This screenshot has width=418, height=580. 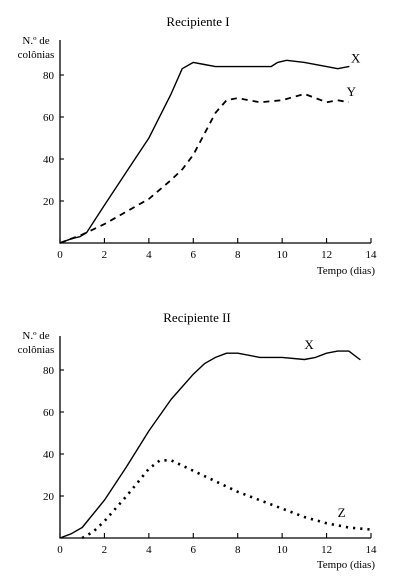 What do you see at coordinates (49, 160) in the screenshot?
I see `chart1-ytick-label: 40` at bounding box center [49, 160].